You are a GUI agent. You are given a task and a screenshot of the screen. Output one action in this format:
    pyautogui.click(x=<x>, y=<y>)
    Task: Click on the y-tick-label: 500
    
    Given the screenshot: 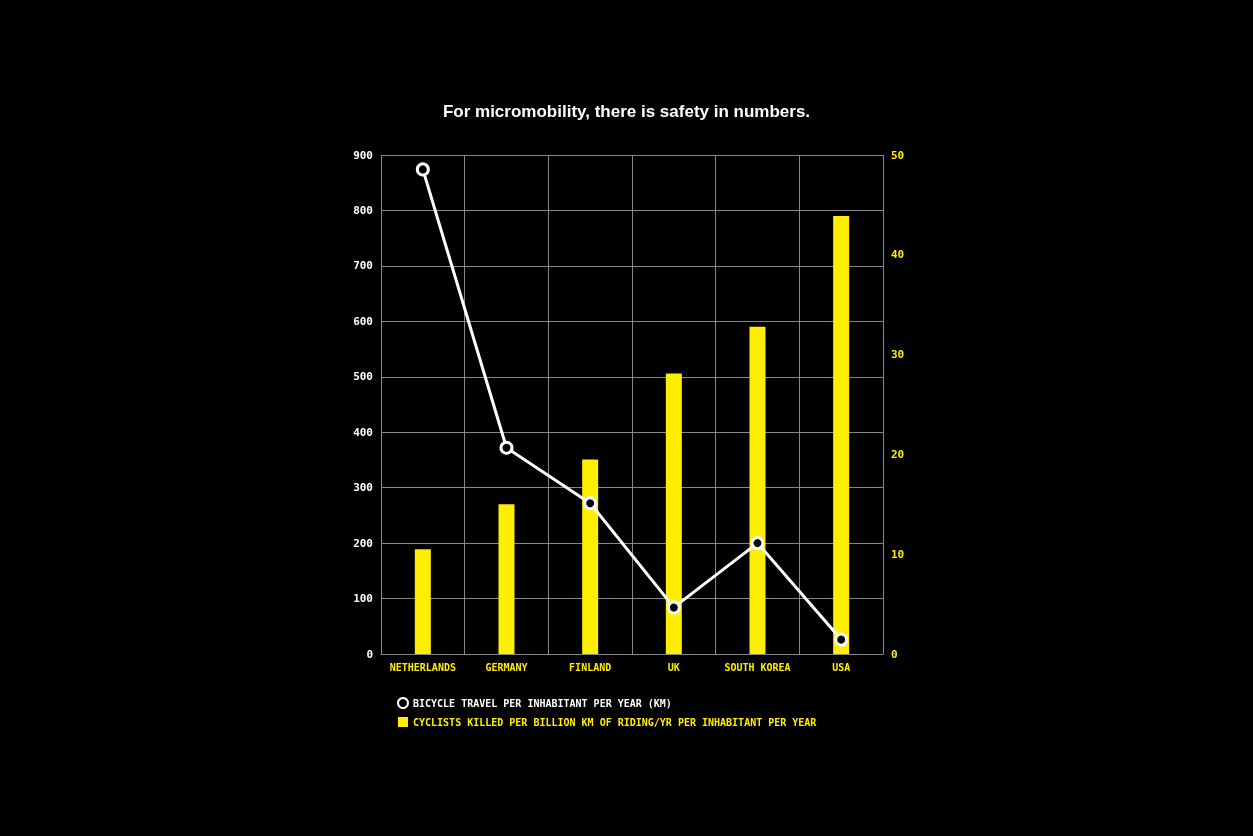 What is the action you would take?
    pyautogui.click(x=363, y=377)
    